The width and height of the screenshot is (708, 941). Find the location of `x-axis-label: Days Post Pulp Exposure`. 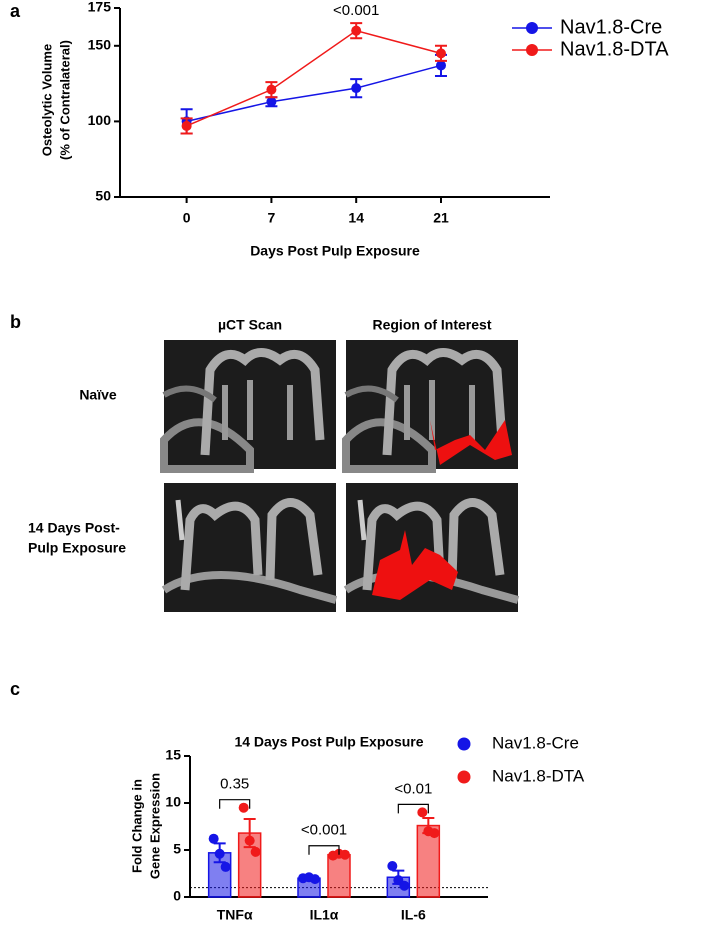

x-axis-label: Days Post Pulp Exposure is located at coordinates (335, 251).